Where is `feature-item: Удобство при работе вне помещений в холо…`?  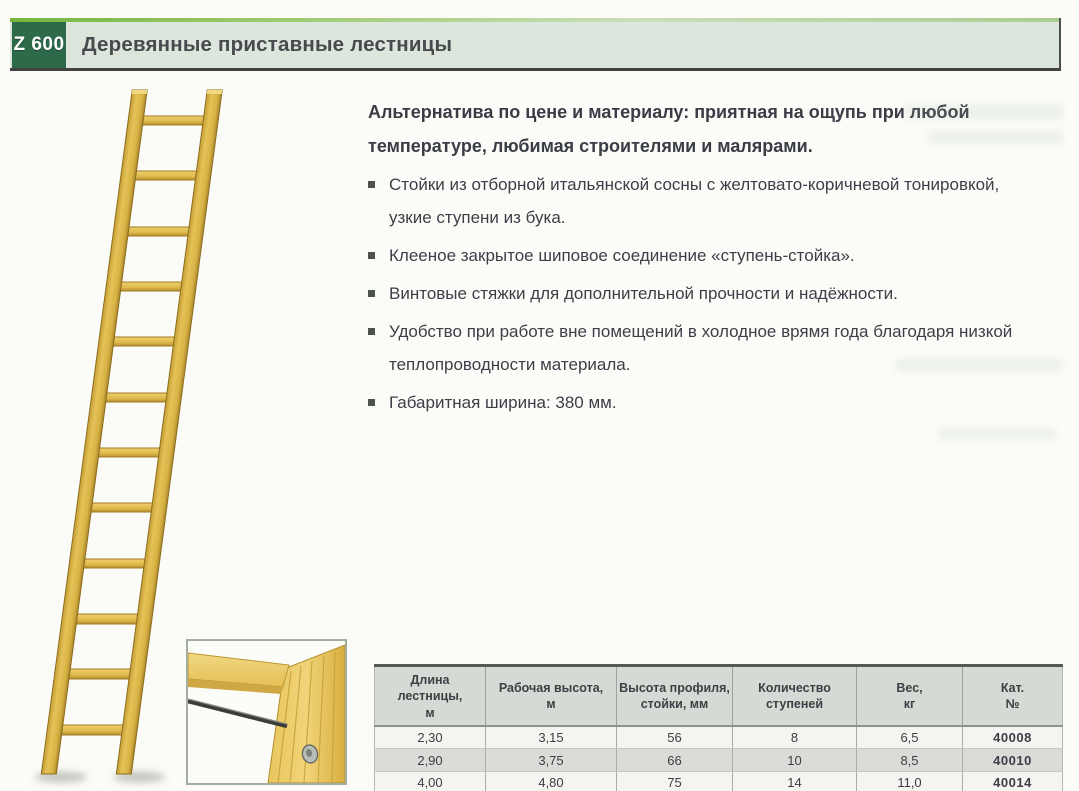 feature-item: Удобство при работе вне помещений в холо… is located at coordinates (700, 348).